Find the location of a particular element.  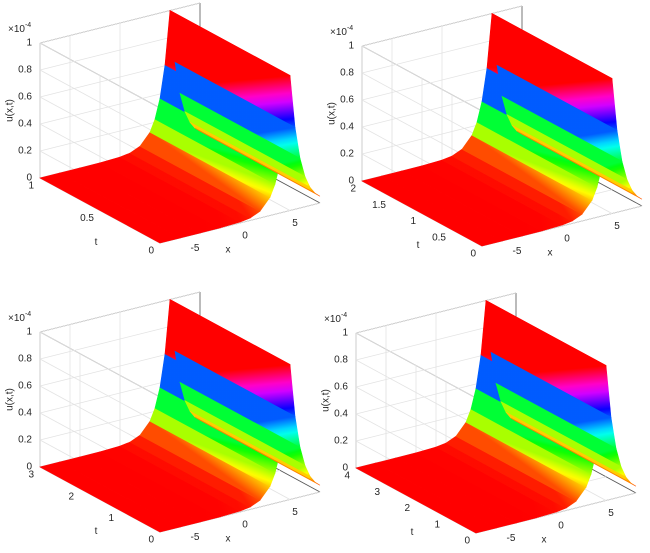

y-tick-label: 4 is located at coordinates (347, 476).